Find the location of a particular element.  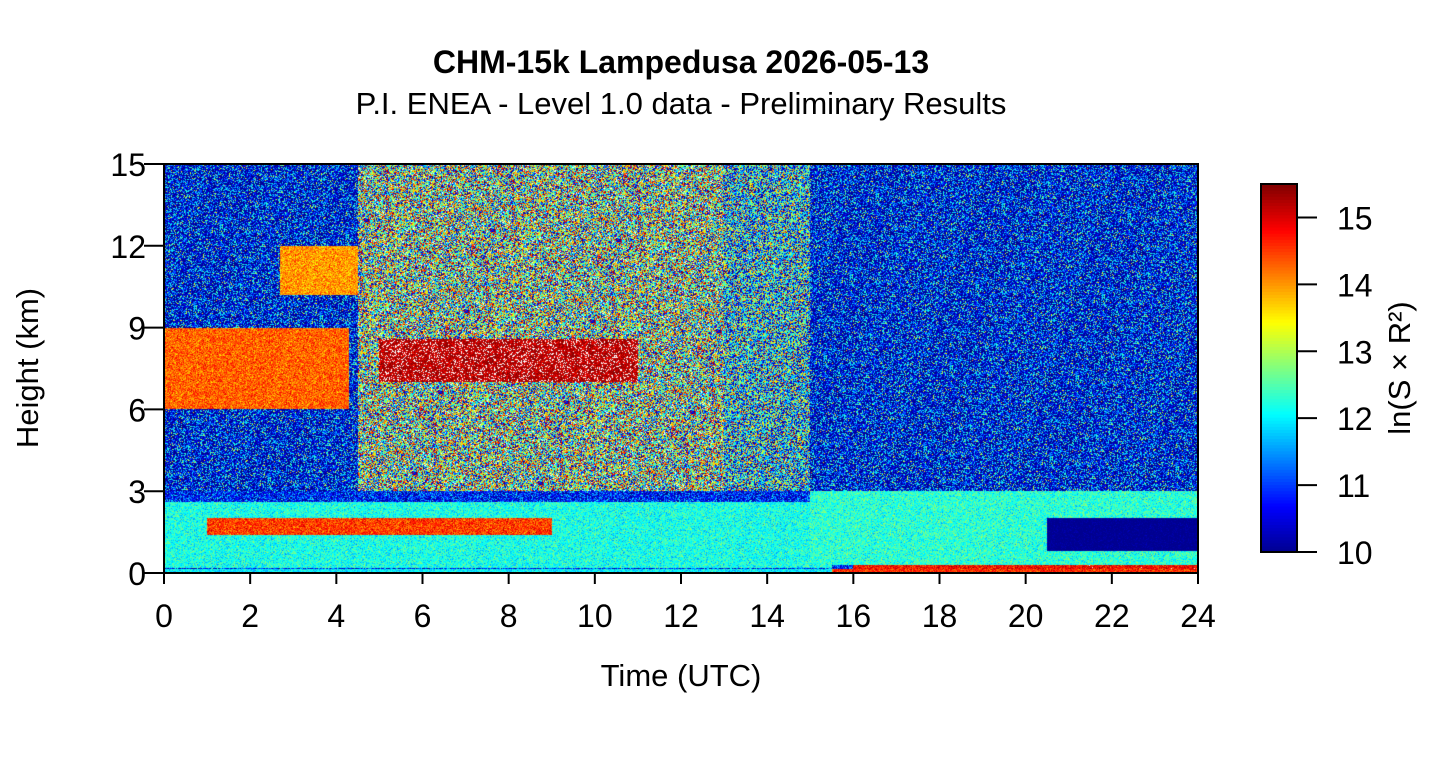

colorbar-label: ln(S × R²) is located at coordinates (1399, 368).